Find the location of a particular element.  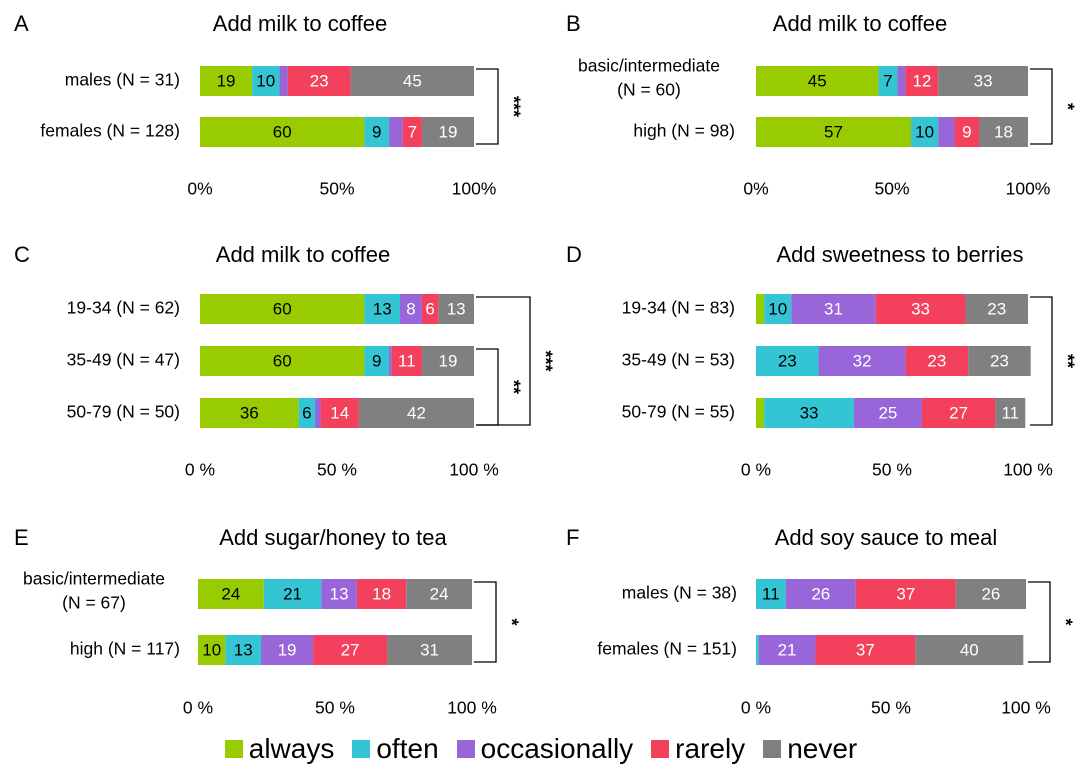

data-label: 31 is located at coordinates (429, 649).